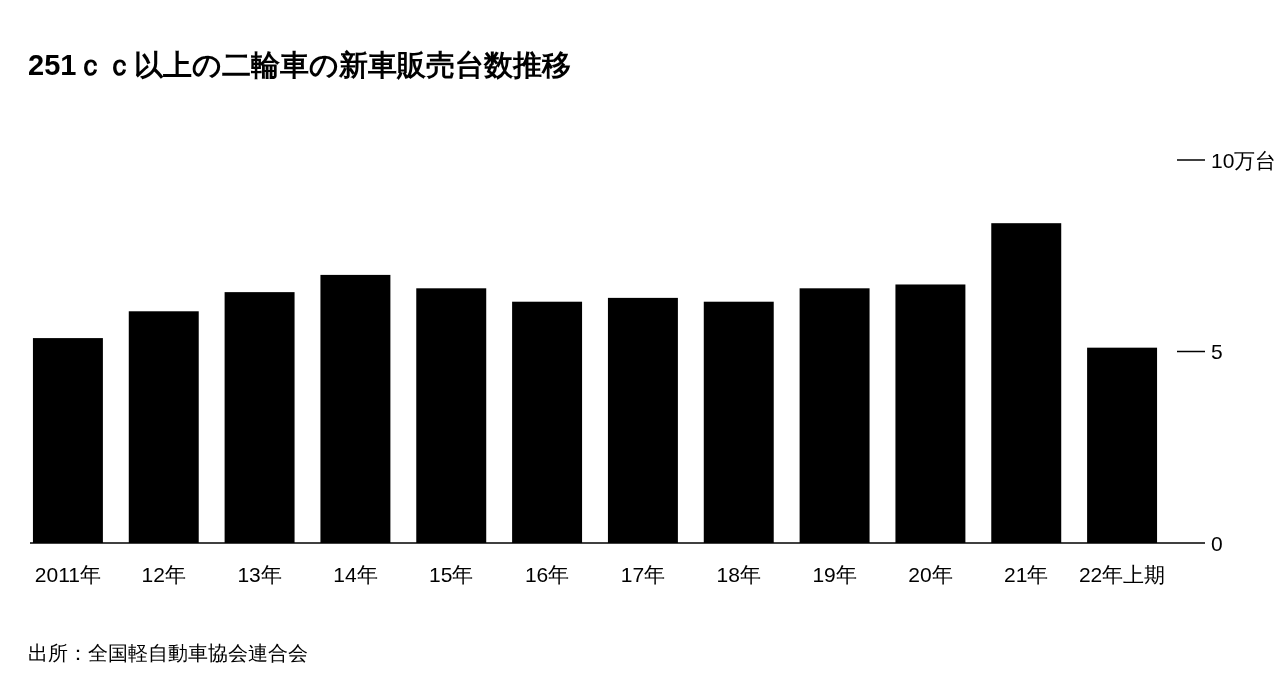  I want to click on chart-title: 251ｃｃ以上の二輪車の新車販売台数推移, so click(300, 65).